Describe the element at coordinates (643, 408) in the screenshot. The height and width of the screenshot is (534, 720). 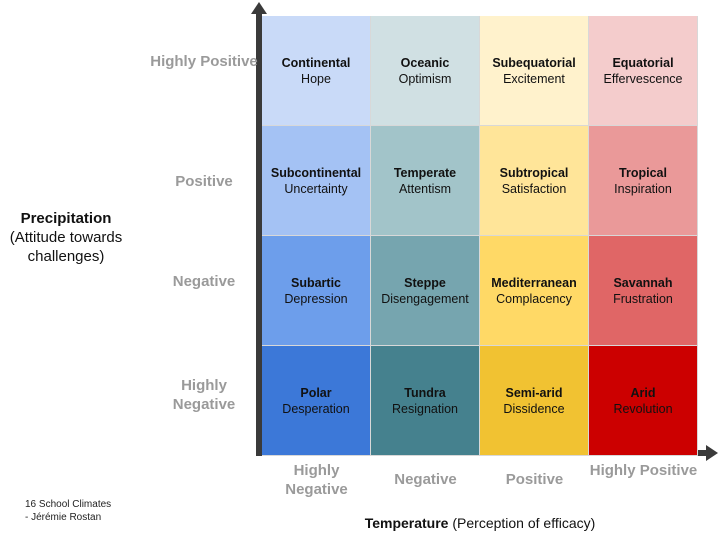
I see `cell-subtitle: Revolution` at that location.